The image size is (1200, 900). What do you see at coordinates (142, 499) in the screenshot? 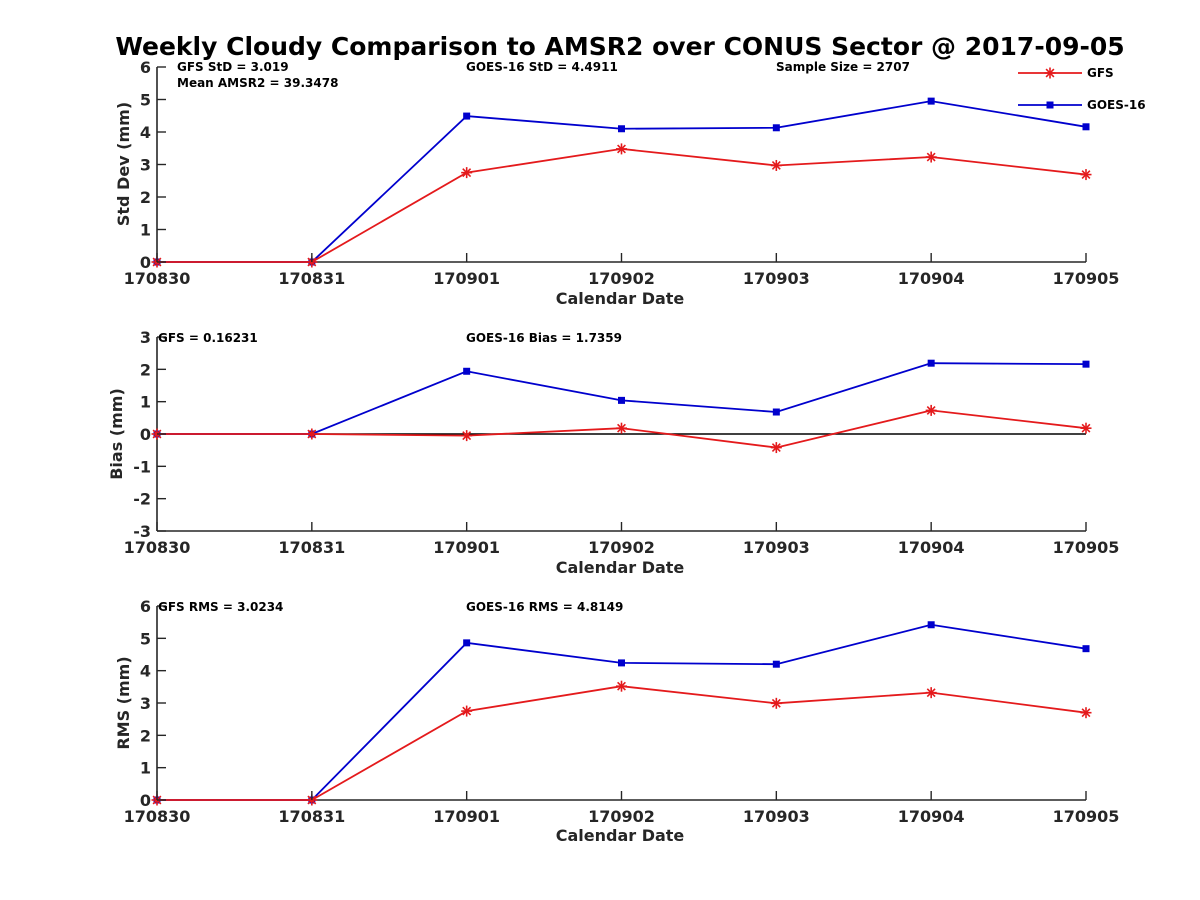
I see `y-tick-label: -2` at bounding box center [142, 499].